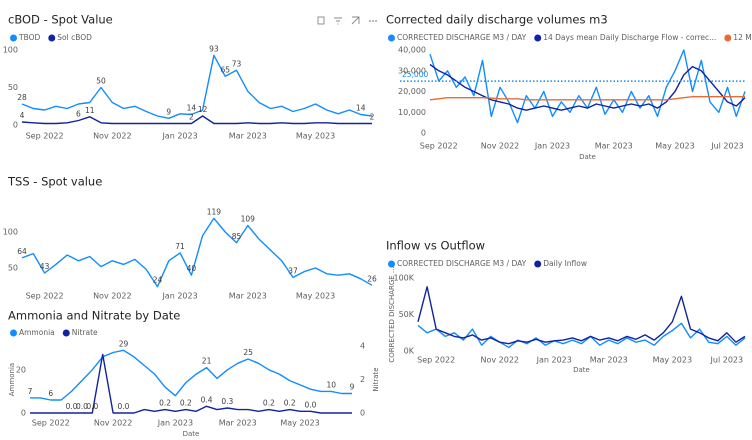 This screenshot has width=752, height=440. What do you see at coordinates (331, 384) in the screenshot?
I see `data-label: 10` at bounding box center [331, 384].